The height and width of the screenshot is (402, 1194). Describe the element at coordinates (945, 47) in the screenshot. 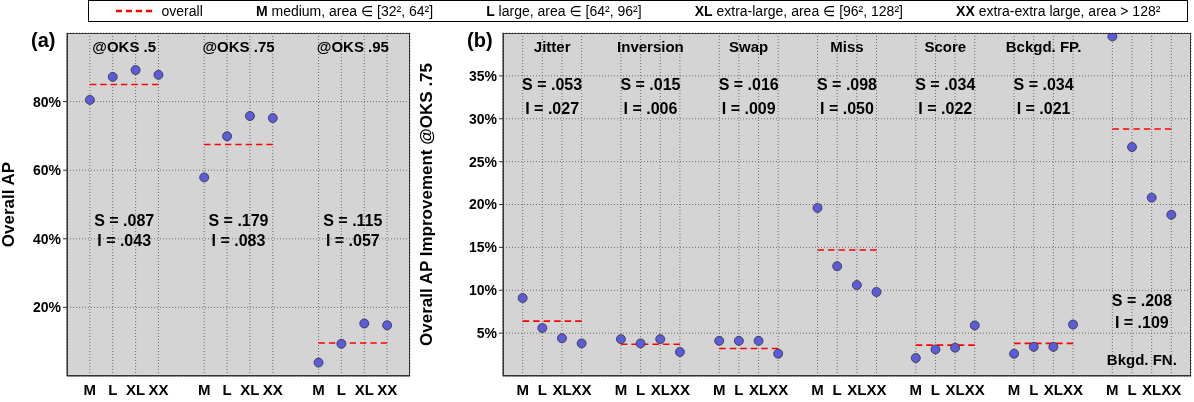

I see `annotation: Score` at that location.